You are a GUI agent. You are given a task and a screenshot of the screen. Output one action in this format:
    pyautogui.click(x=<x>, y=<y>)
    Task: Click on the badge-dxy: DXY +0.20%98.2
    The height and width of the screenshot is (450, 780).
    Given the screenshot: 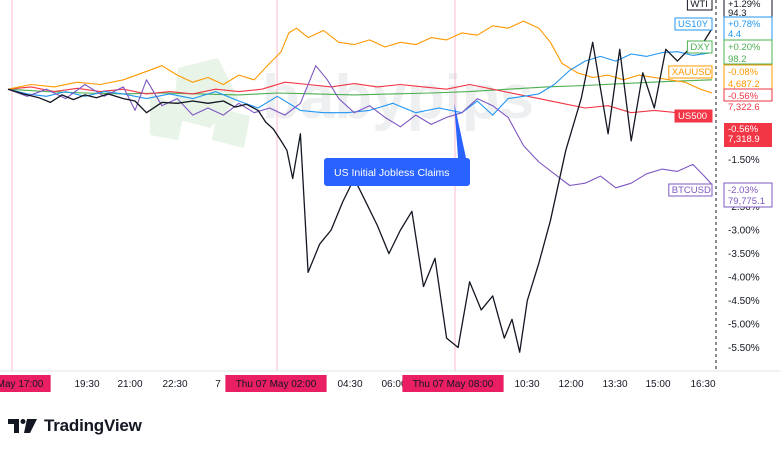 What is the action you would take?
    pyautogui.click(x=729, y=52)
    